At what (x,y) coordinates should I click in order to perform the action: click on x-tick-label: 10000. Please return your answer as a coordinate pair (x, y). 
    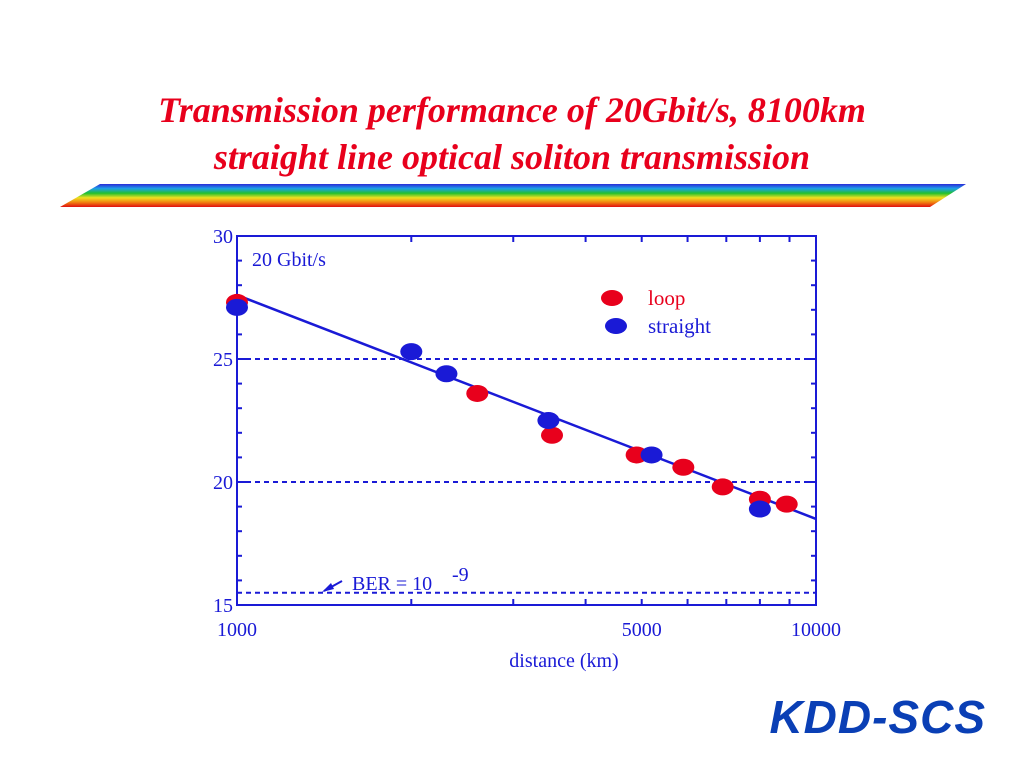
    Looking at the image, I should click on (816, 630).